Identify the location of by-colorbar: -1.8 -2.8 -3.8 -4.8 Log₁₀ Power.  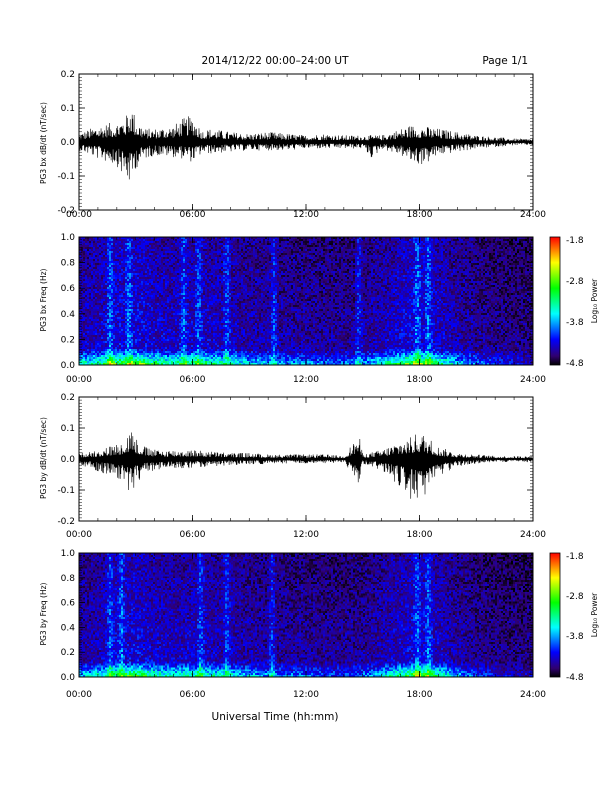
(574, 617).